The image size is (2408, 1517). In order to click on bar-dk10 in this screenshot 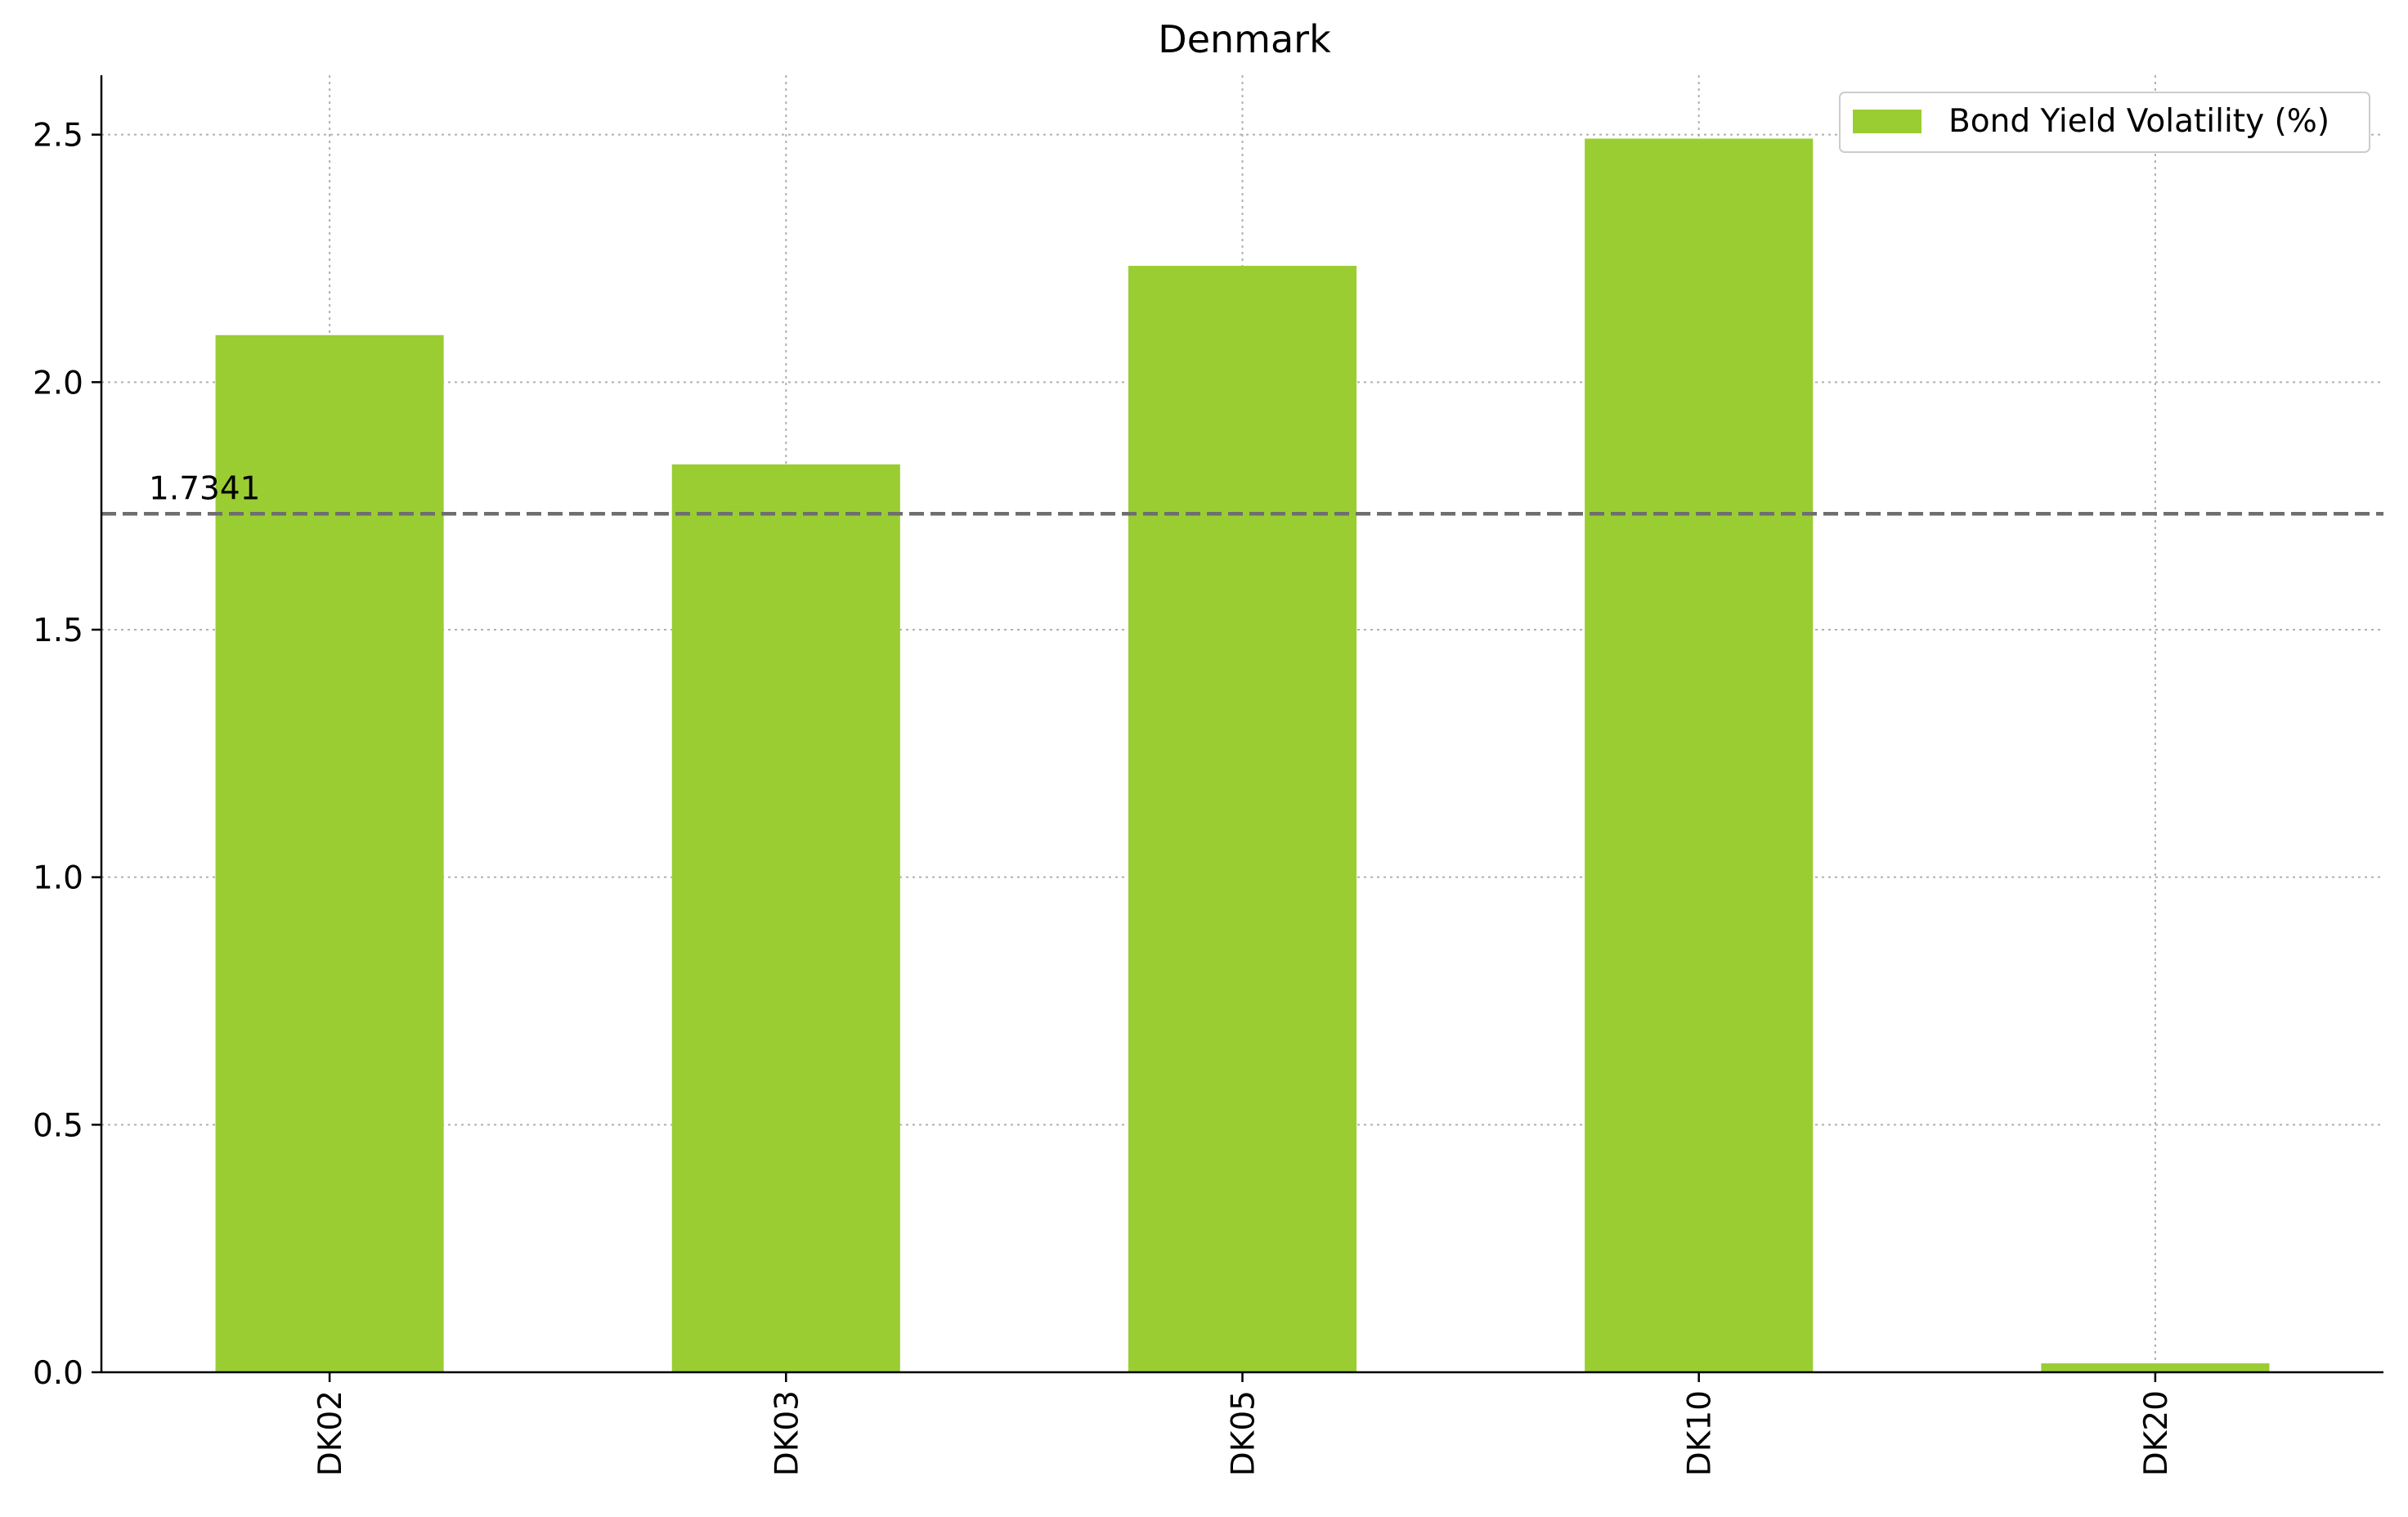, I will do `click(1699, 755)`.